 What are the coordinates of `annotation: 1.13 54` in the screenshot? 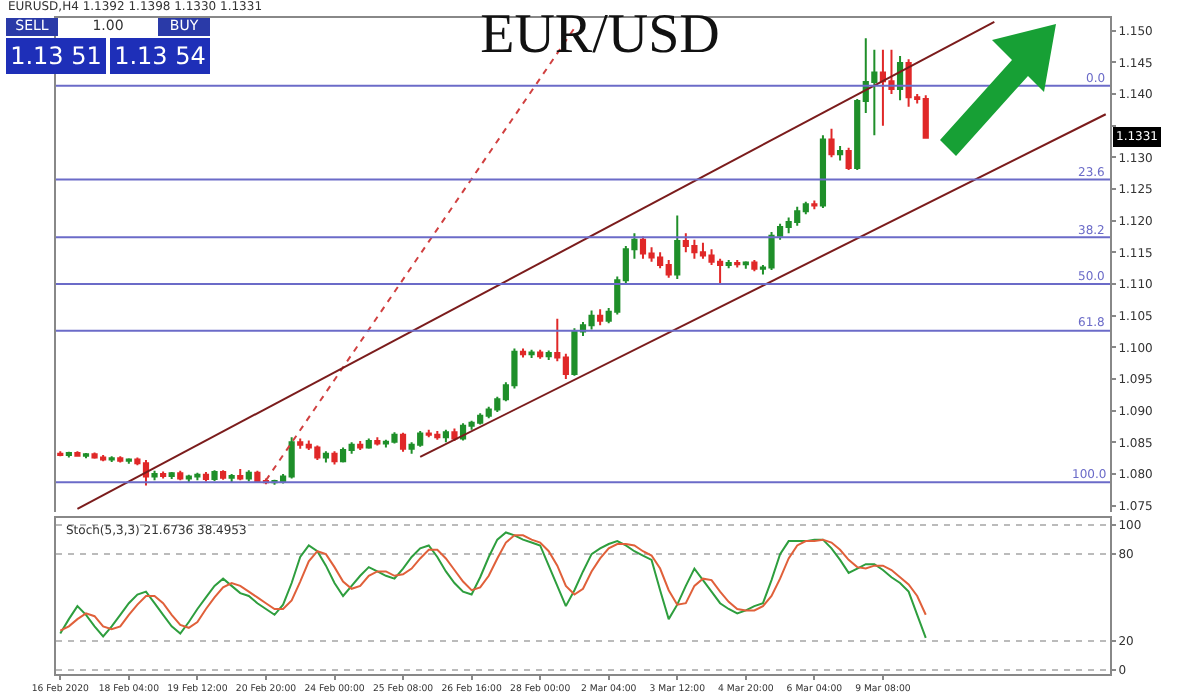 It's located at (160, 56).